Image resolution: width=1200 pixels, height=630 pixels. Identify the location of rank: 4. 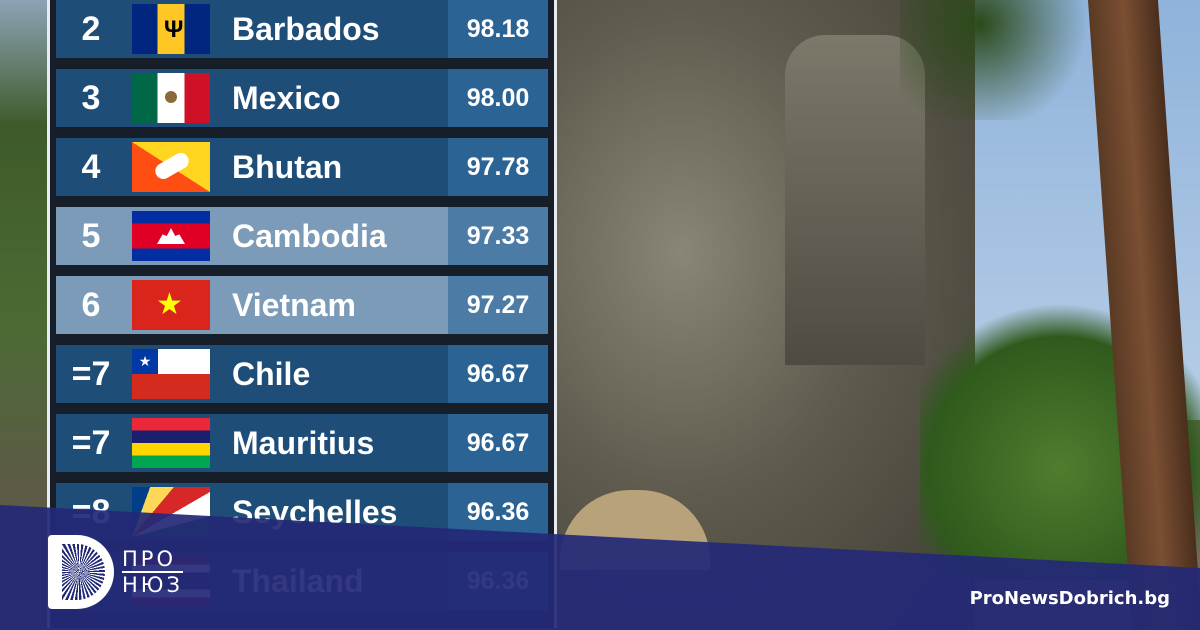
(91, 166).